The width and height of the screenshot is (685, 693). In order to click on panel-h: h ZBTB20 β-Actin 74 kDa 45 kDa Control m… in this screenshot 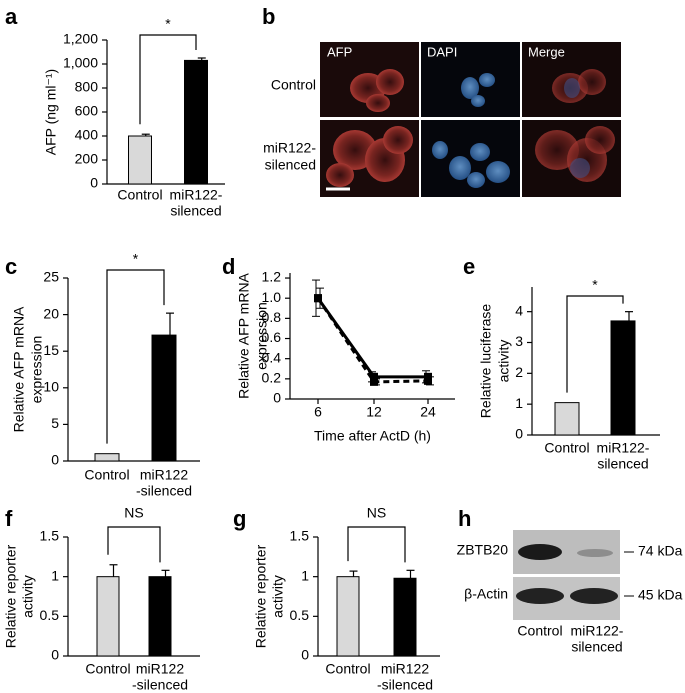, I will do `click(570, 580)`.